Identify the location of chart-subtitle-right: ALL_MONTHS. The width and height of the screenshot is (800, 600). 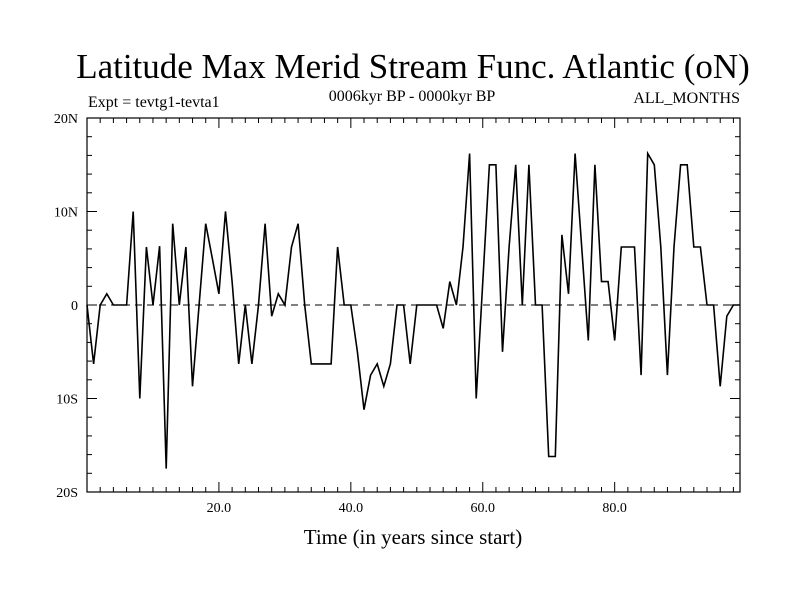
(686, 98).